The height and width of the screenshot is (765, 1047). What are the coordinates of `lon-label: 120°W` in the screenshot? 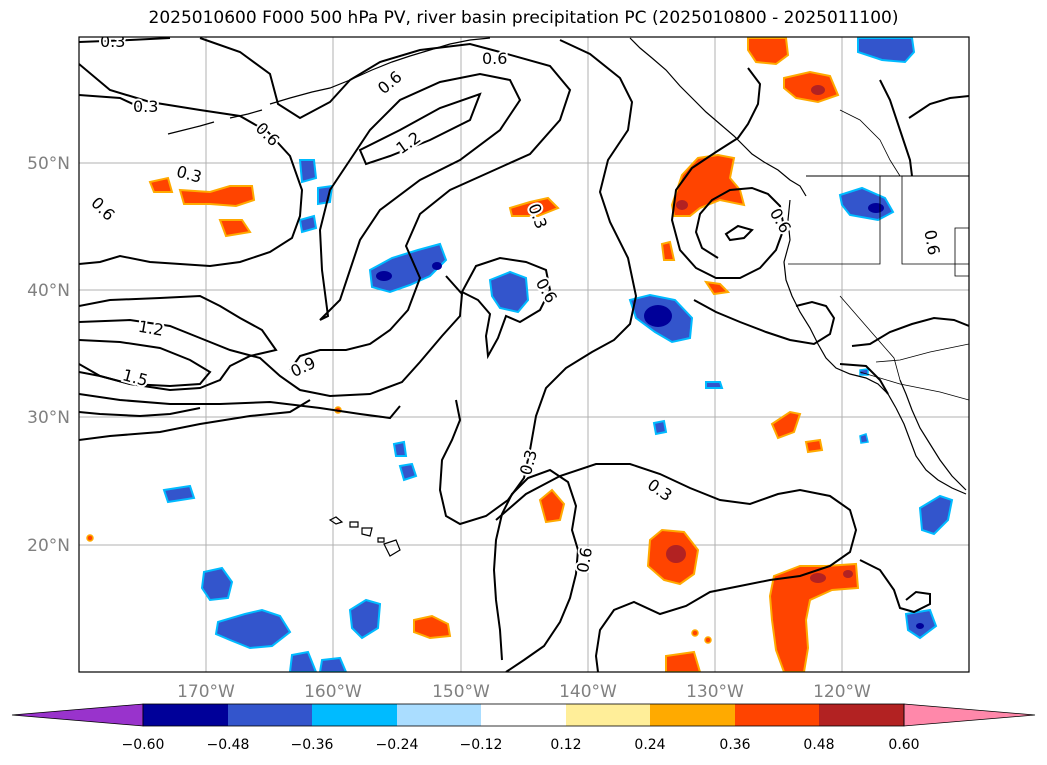 It's located at (842, 692).